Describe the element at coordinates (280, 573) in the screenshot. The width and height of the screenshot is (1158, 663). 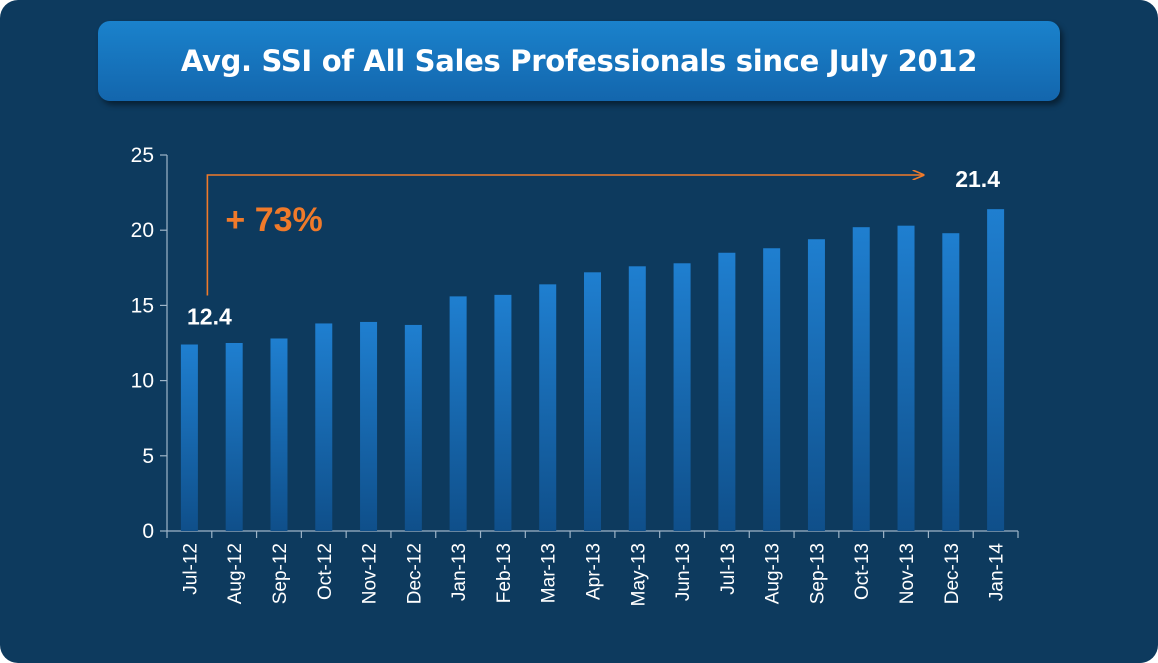
I see `x-tick-label: Sep-12` at that location.